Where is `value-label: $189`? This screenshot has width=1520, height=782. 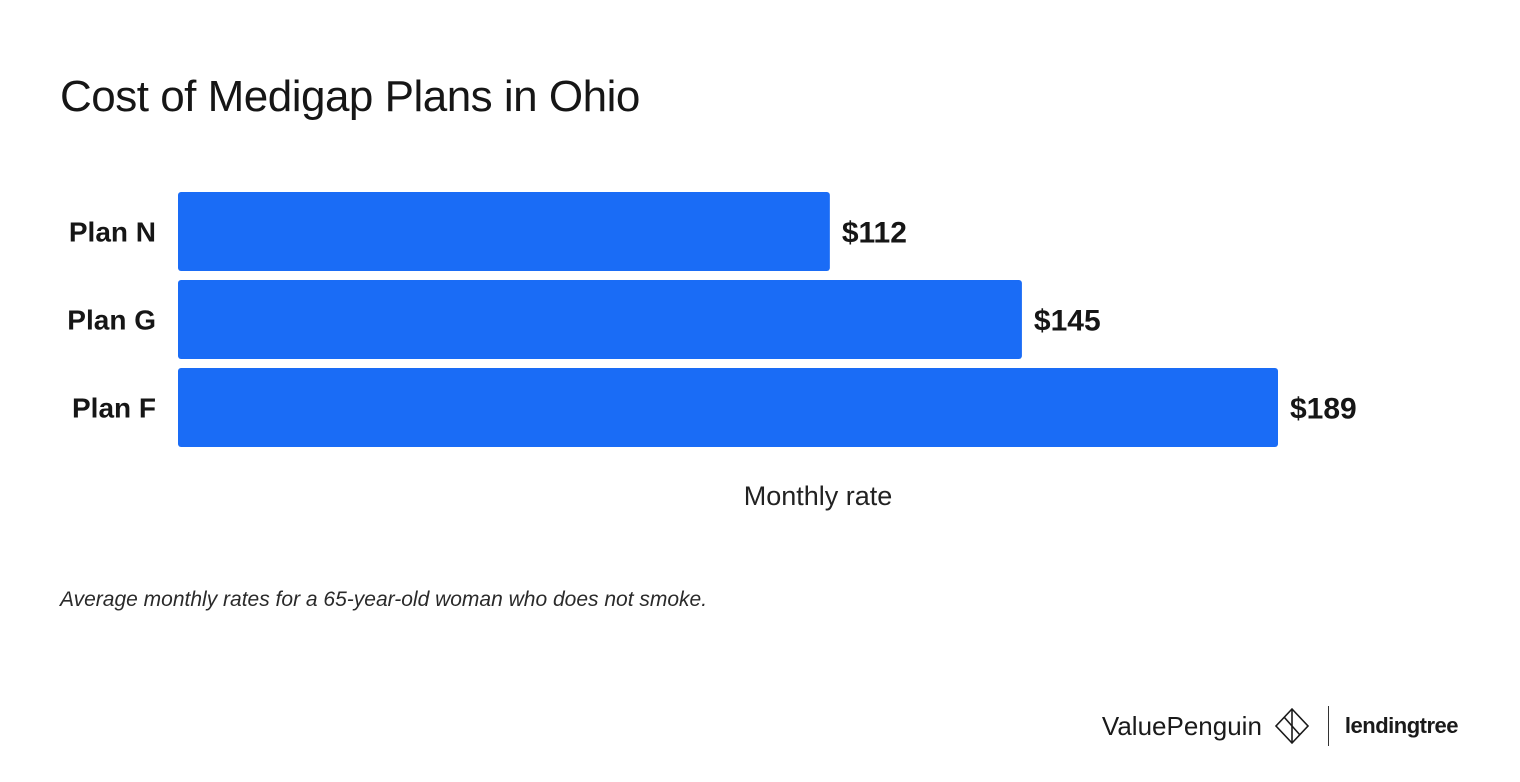
value-label: $189 is located at coordinates (1323, 409).